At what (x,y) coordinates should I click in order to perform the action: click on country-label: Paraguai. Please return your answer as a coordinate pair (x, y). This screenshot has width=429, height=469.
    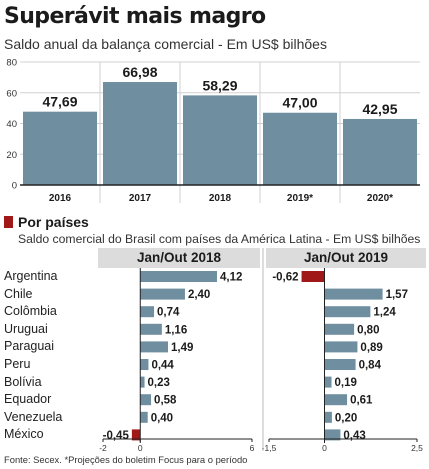
    Looking at the image, I should click on (29, 346).